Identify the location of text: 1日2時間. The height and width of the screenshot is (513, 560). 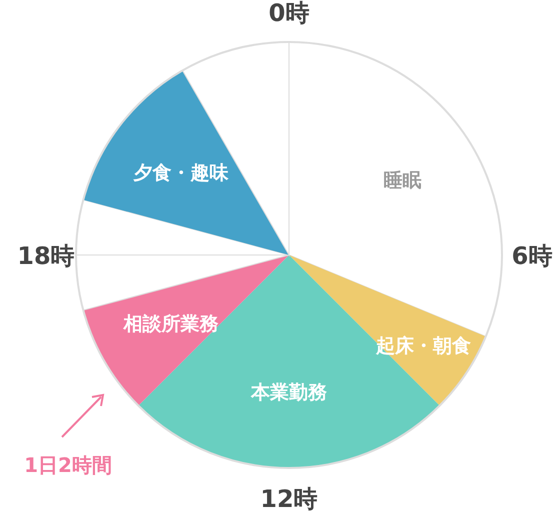
(68, 465).